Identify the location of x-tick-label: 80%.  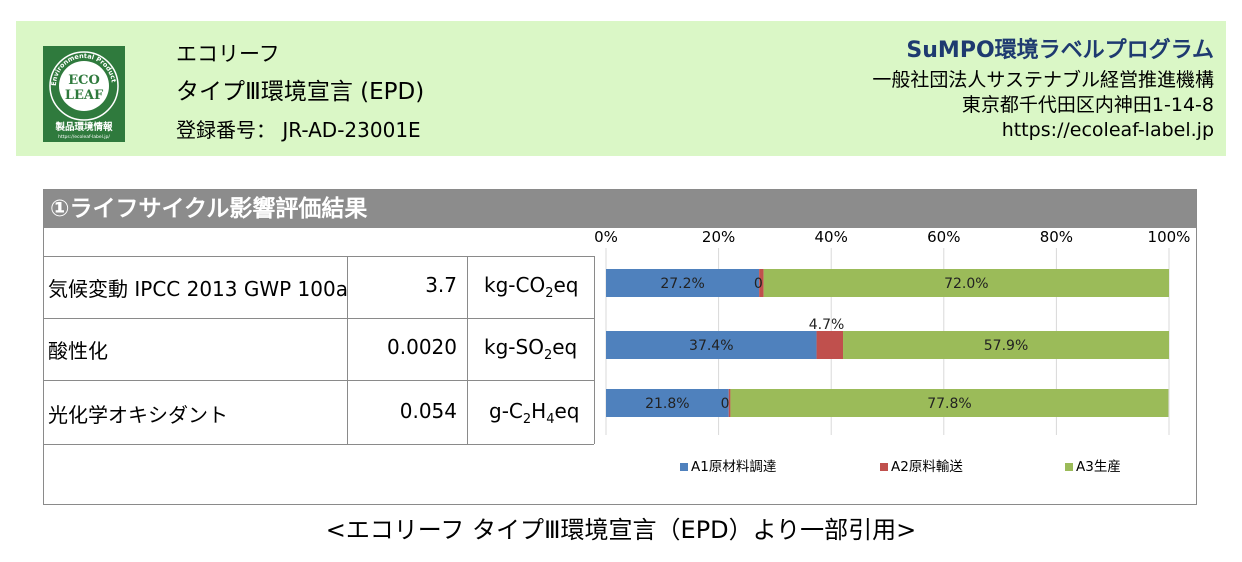
(1056, 237).